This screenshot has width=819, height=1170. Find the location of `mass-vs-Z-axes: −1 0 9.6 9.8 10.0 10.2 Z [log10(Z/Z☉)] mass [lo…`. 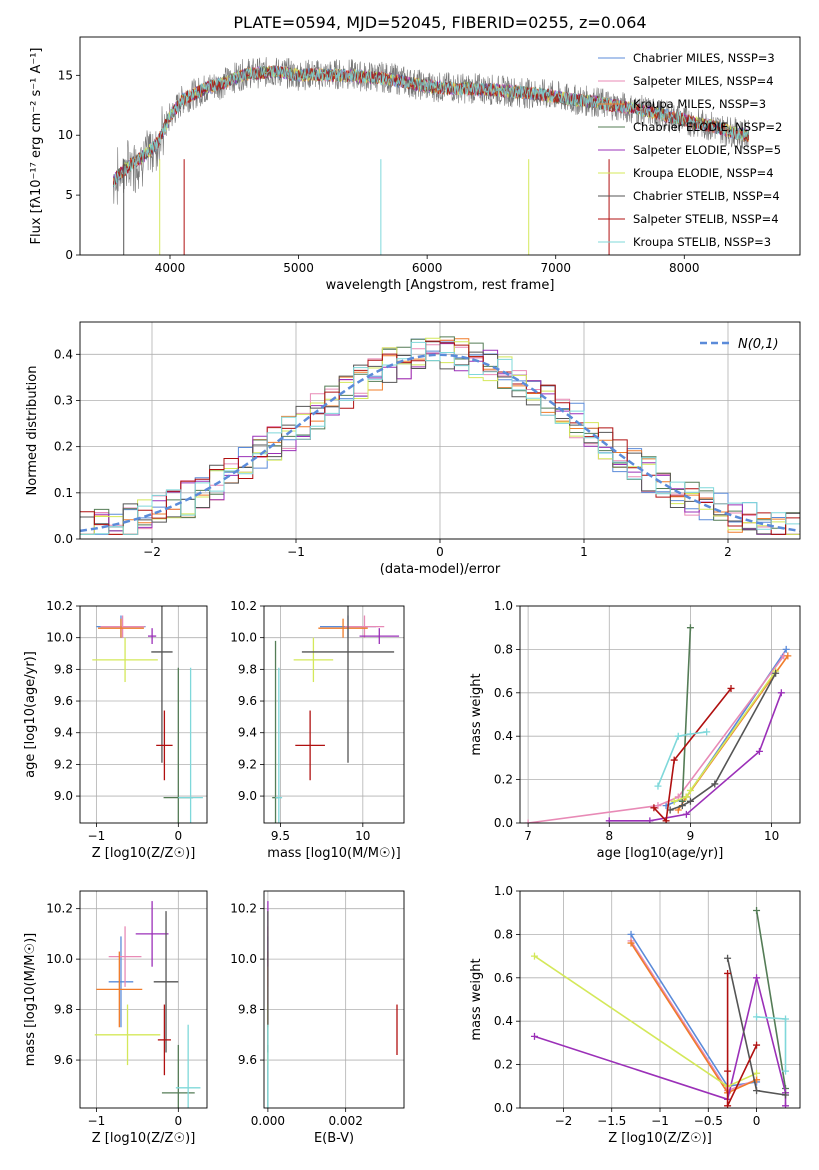

mass-vs-Z-axes: −1 0 9.6 9.8 10.0 10.2 Z [log10(Z/Z☉)] mass [lo… is located at coordinates (115, 1018).